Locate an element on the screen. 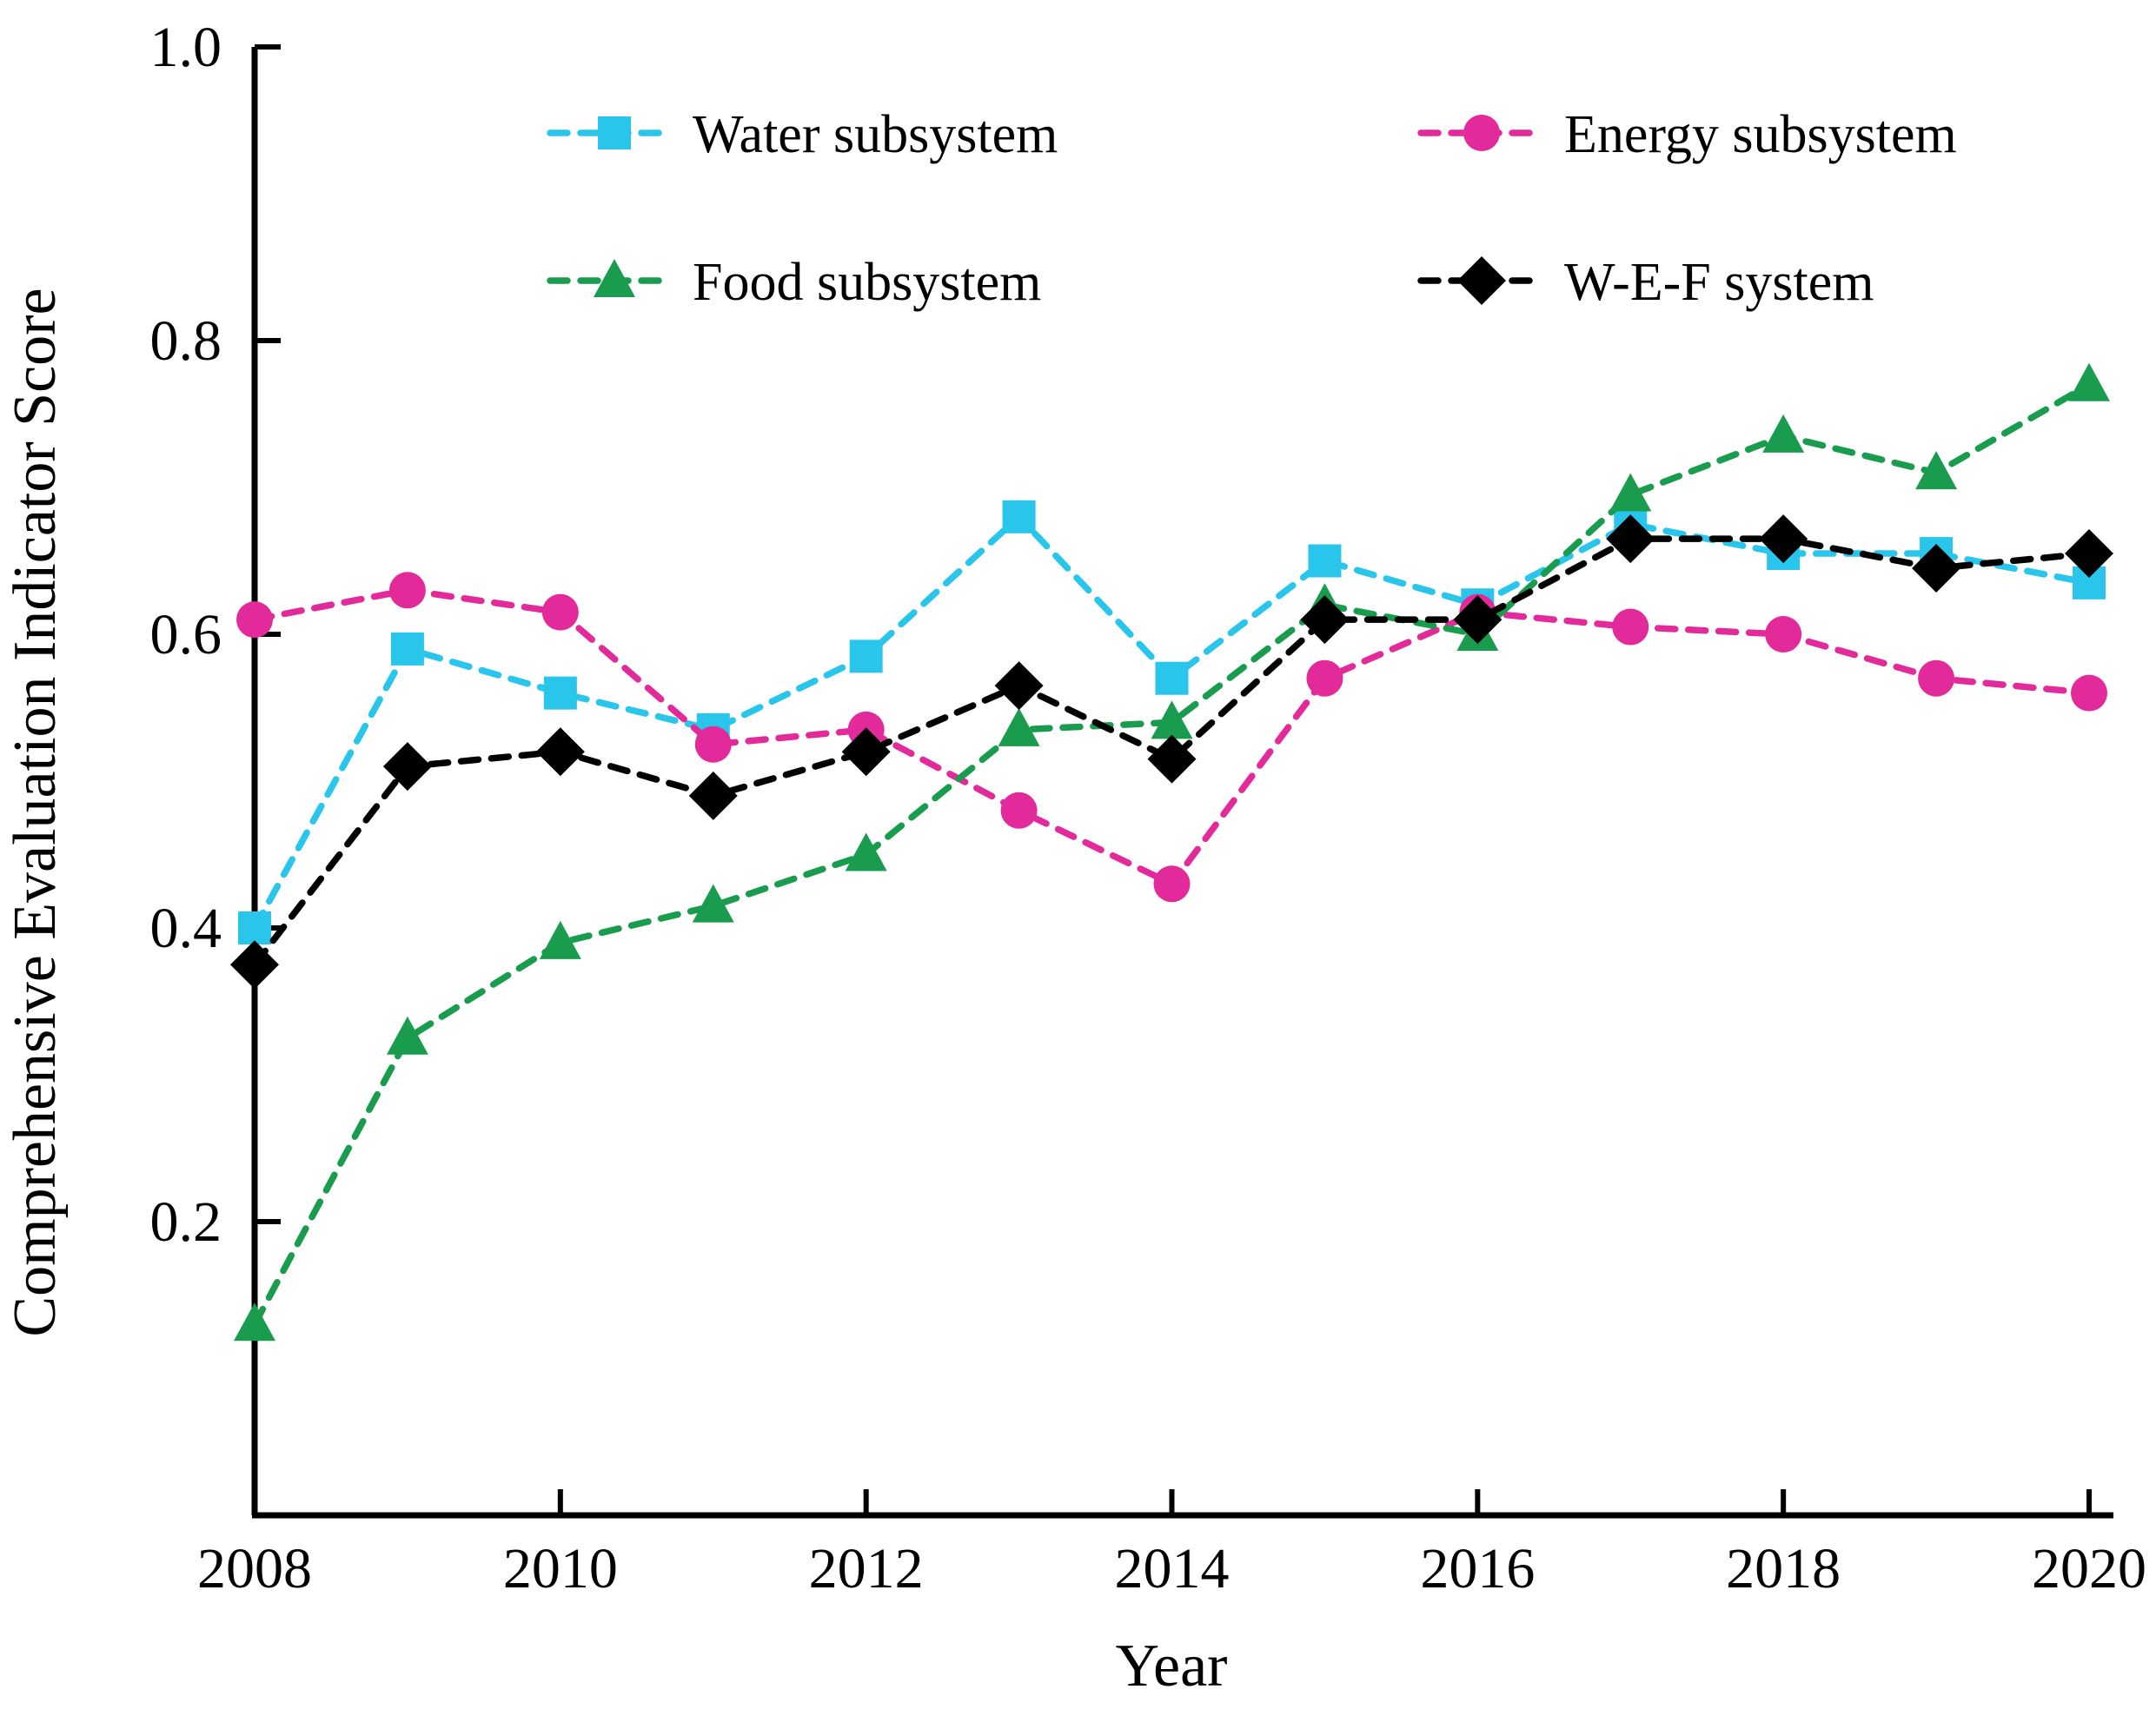  y-tick-label: 1.0 is located at coordinates (186, 47).